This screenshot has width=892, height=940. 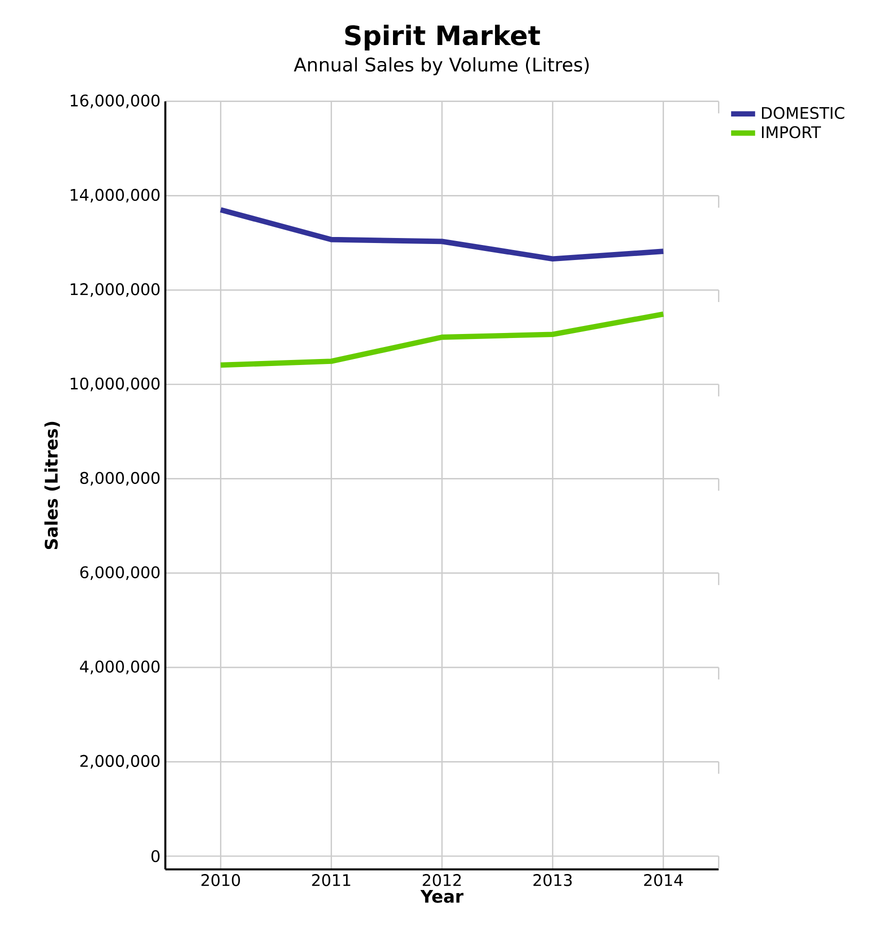 What do you see at coordinates (120, 479) in the screenshot?
I see `y-tick-label: 8,000,000` at bounding box center [120, 479].